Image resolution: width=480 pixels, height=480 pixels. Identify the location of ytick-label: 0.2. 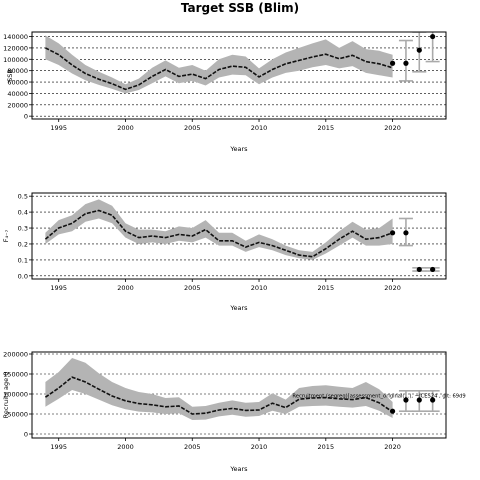
(23, 244).